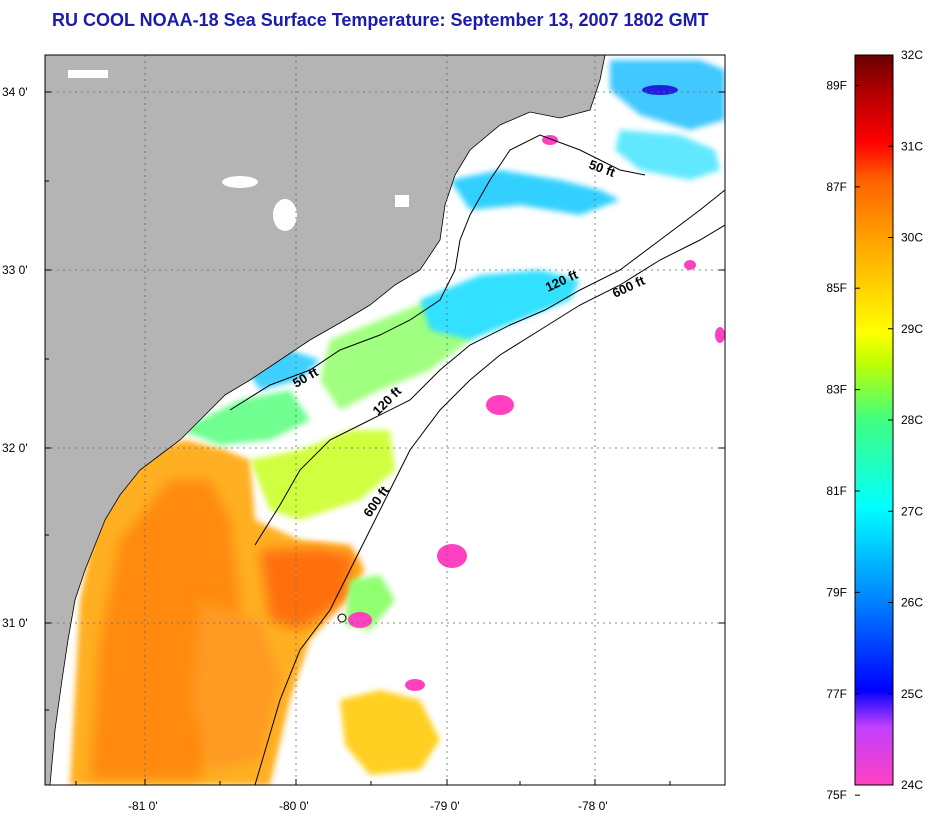 This screenshot has height=817, width=936. What do you see at coordinates (912, 238) in the screenshot?
I see `colorbar-label-celsius: 30C` at bounding box center [912, 238].